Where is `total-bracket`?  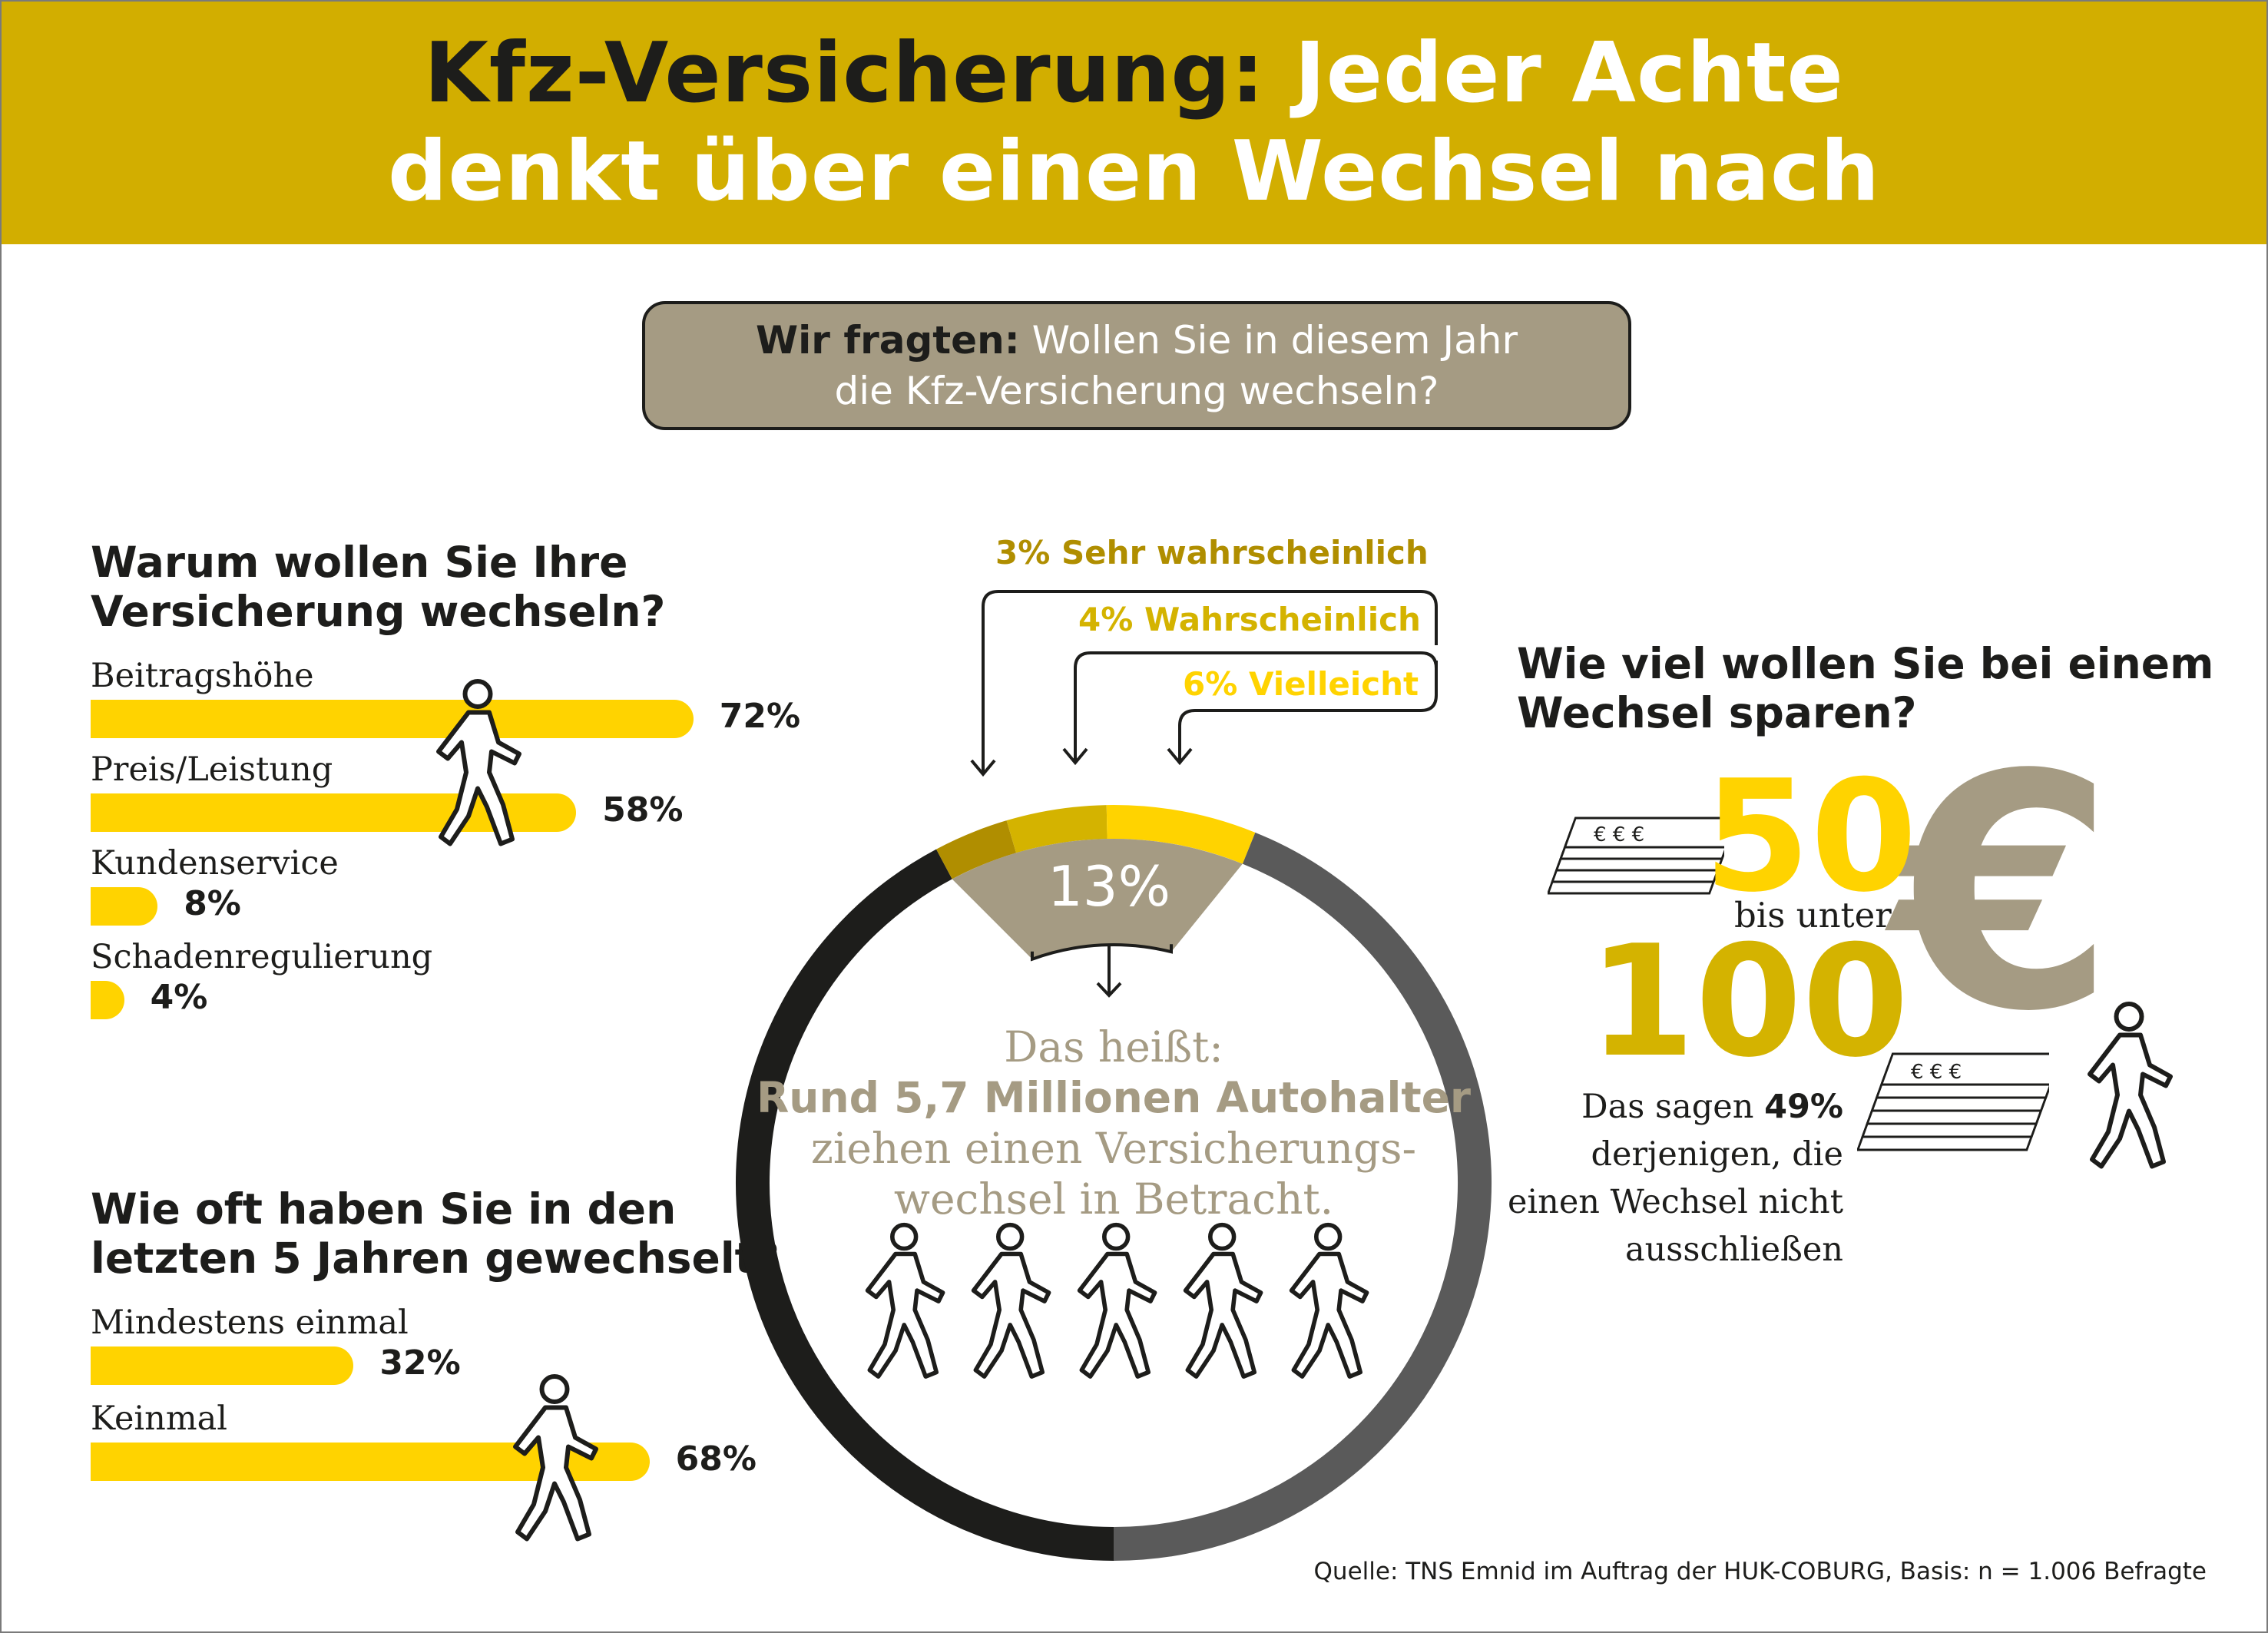 total-bracket is located at coordinates (1101, 952).